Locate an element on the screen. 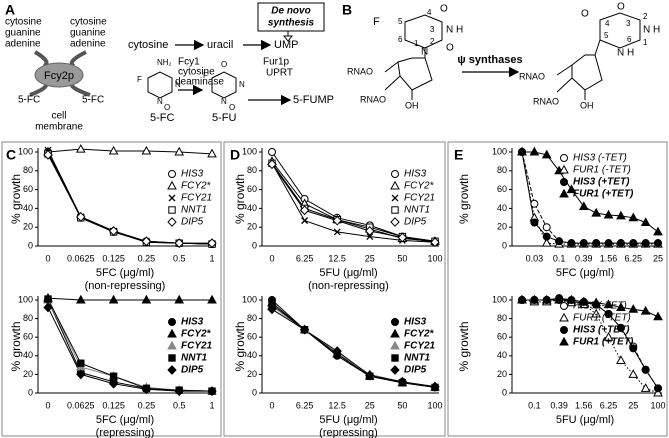 This screenshot has height=438, width=669. fump: 5-FUMP is located at coordinates (313, 100).